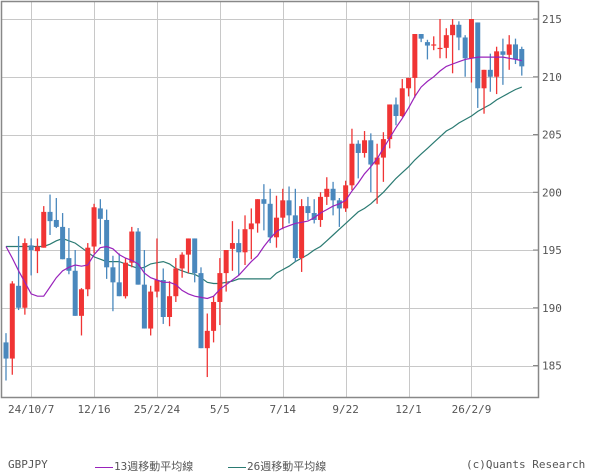 The image size is (600, 475). I want to click on y-tick-label: 195, so click(552, 250).